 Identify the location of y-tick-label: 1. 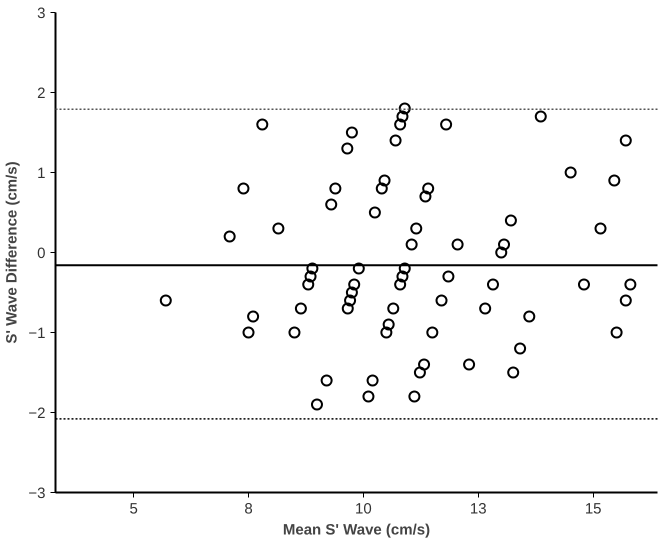
(41, 173).